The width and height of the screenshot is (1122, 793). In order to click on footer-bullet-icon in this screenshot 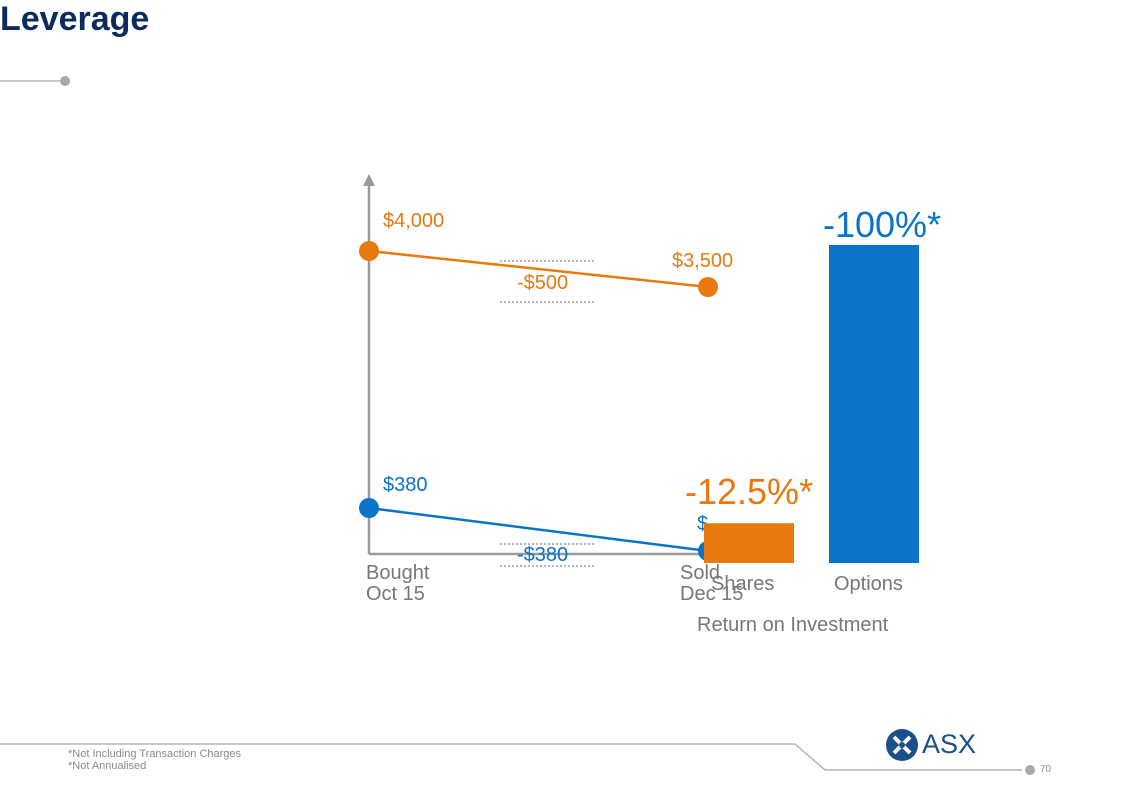, I will do `click(1030, 770)`.